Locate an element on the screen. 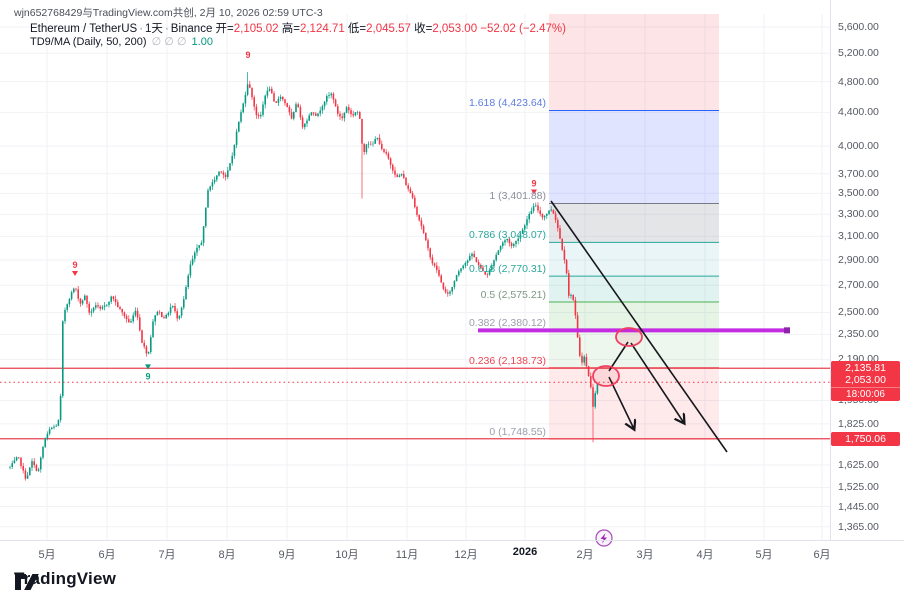  price-axis-label: 2,900.00 is located at coordinates (858, 259).